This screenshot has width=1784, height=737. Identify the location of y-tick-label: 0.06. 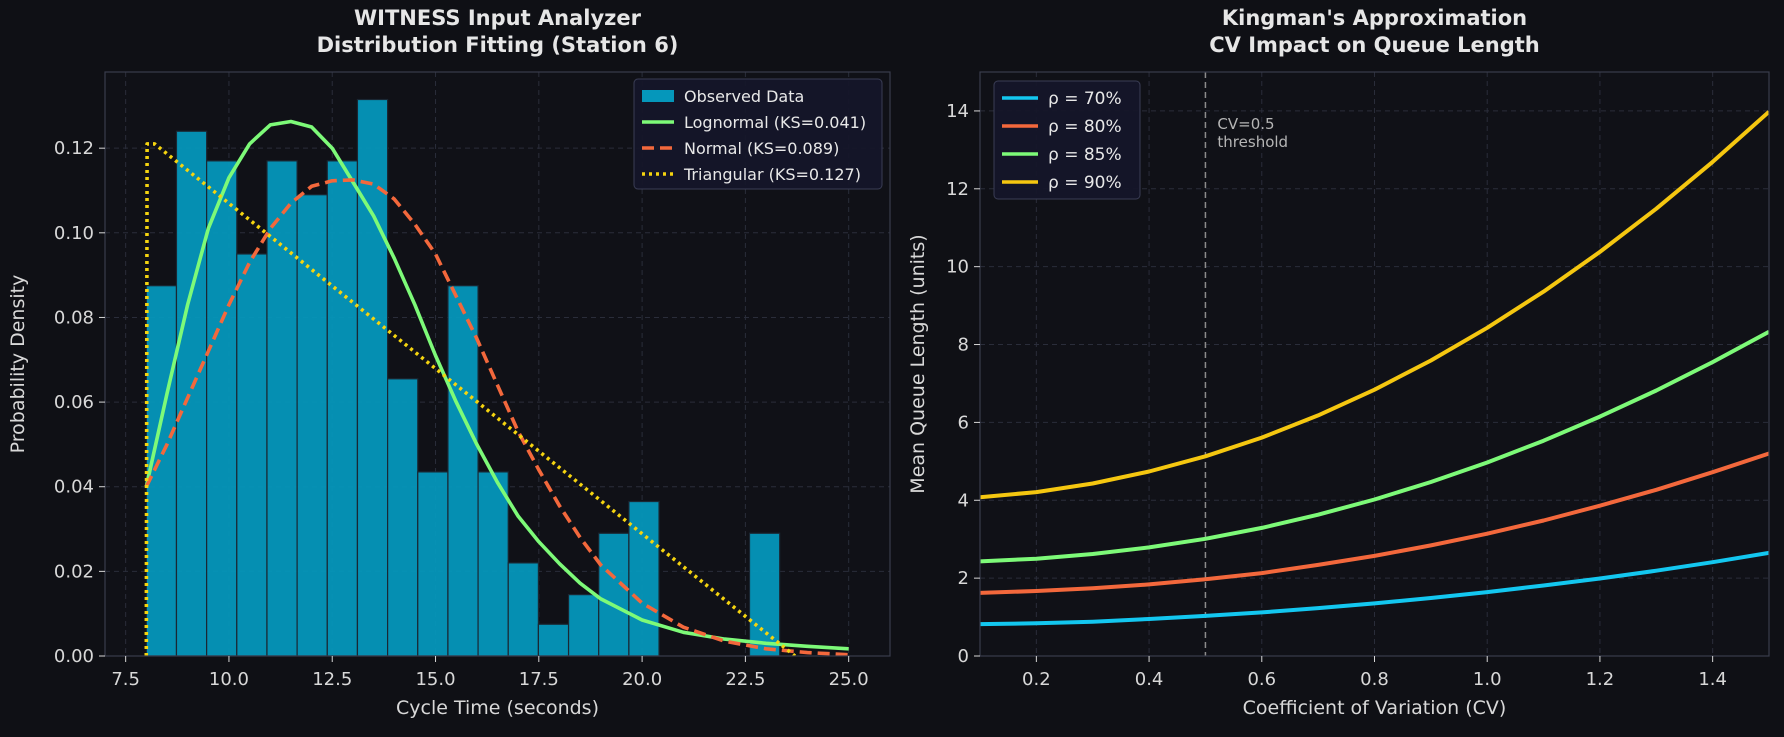
(74, 402).